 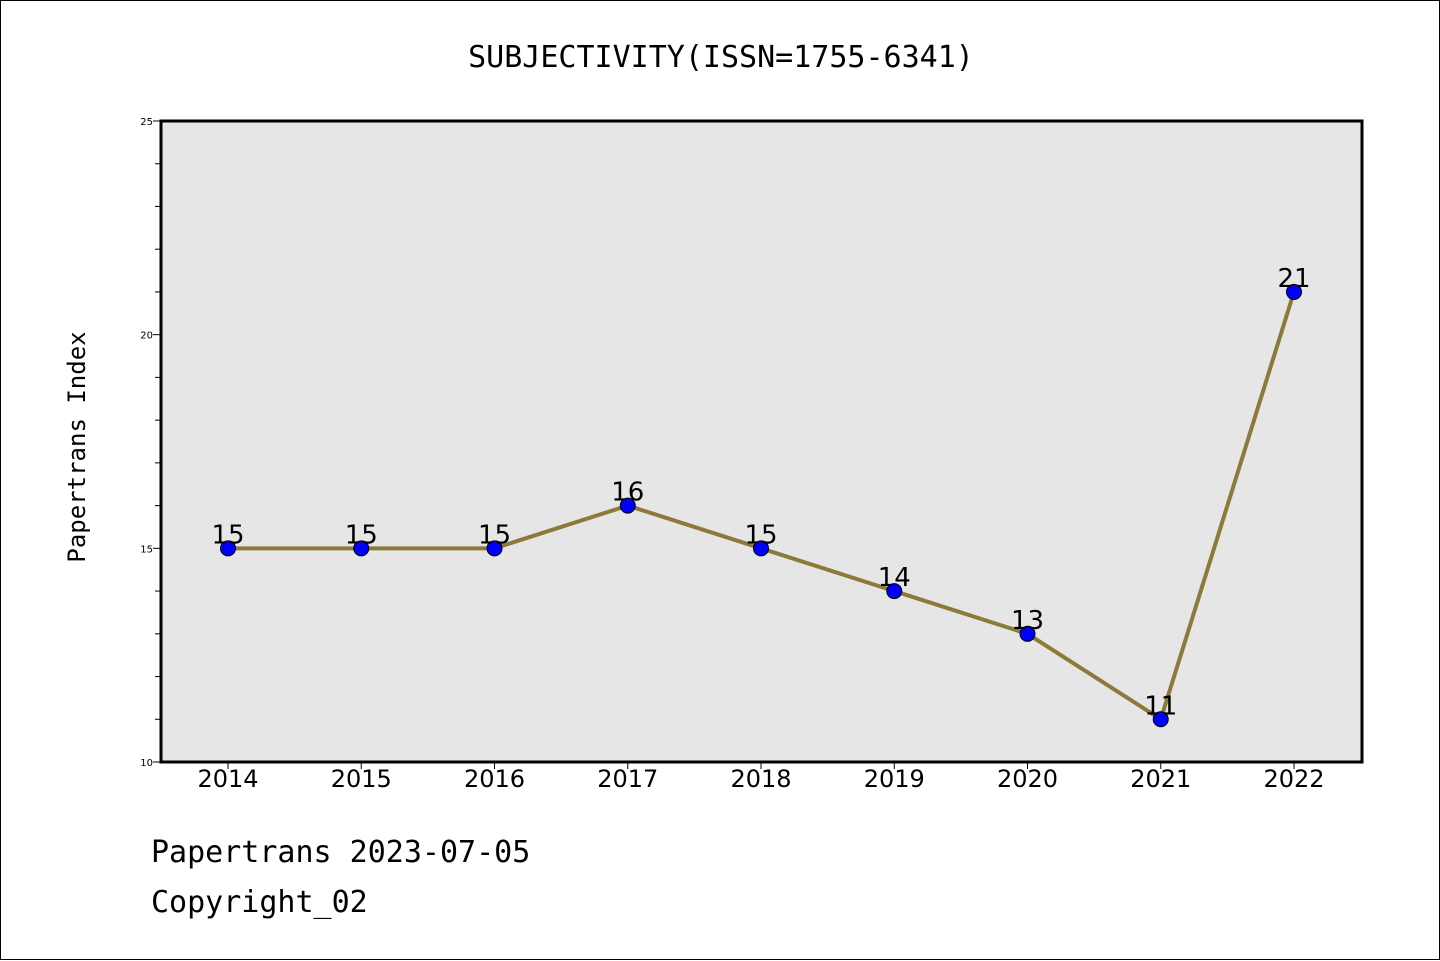 What do you see at coordinates (146, 122) in the screenshot?
I see `y-tick-label: 25` at bounding box center [146, 122].